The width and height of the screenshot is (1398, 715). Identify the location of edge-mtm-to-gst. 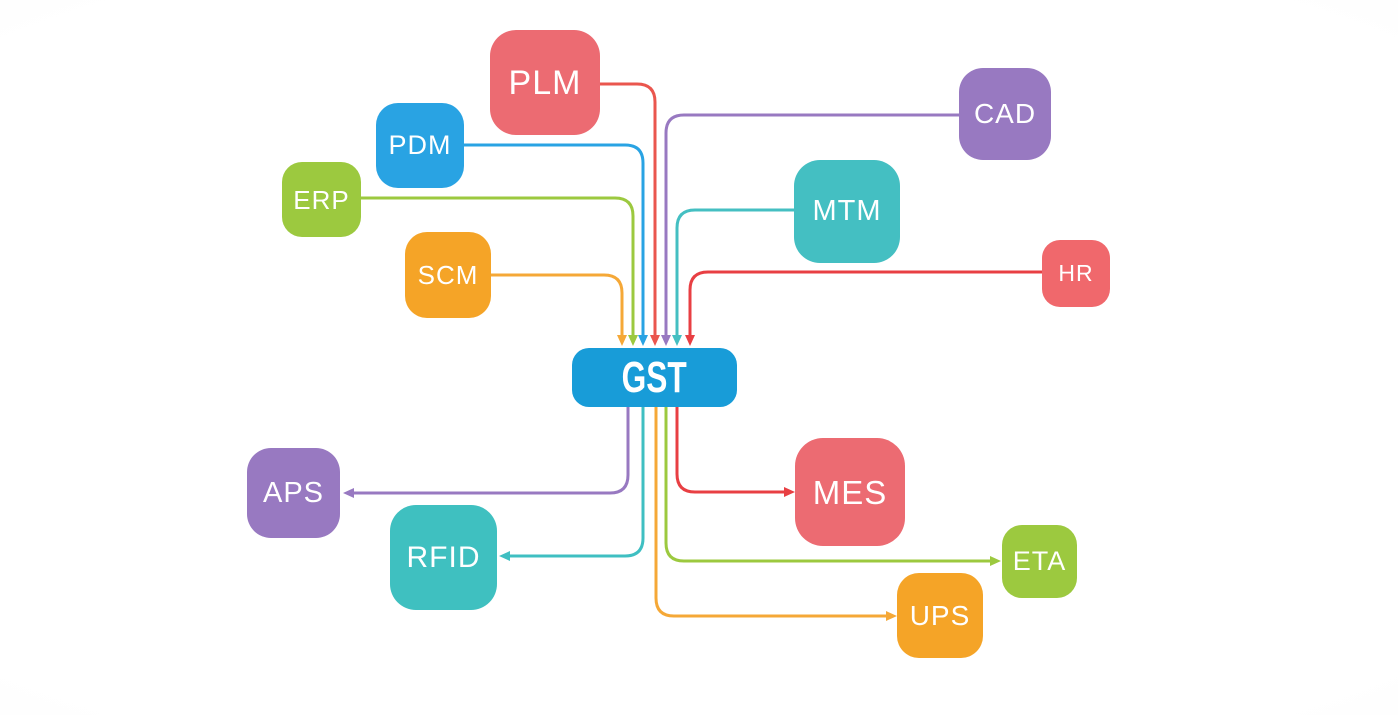
(734, 277).